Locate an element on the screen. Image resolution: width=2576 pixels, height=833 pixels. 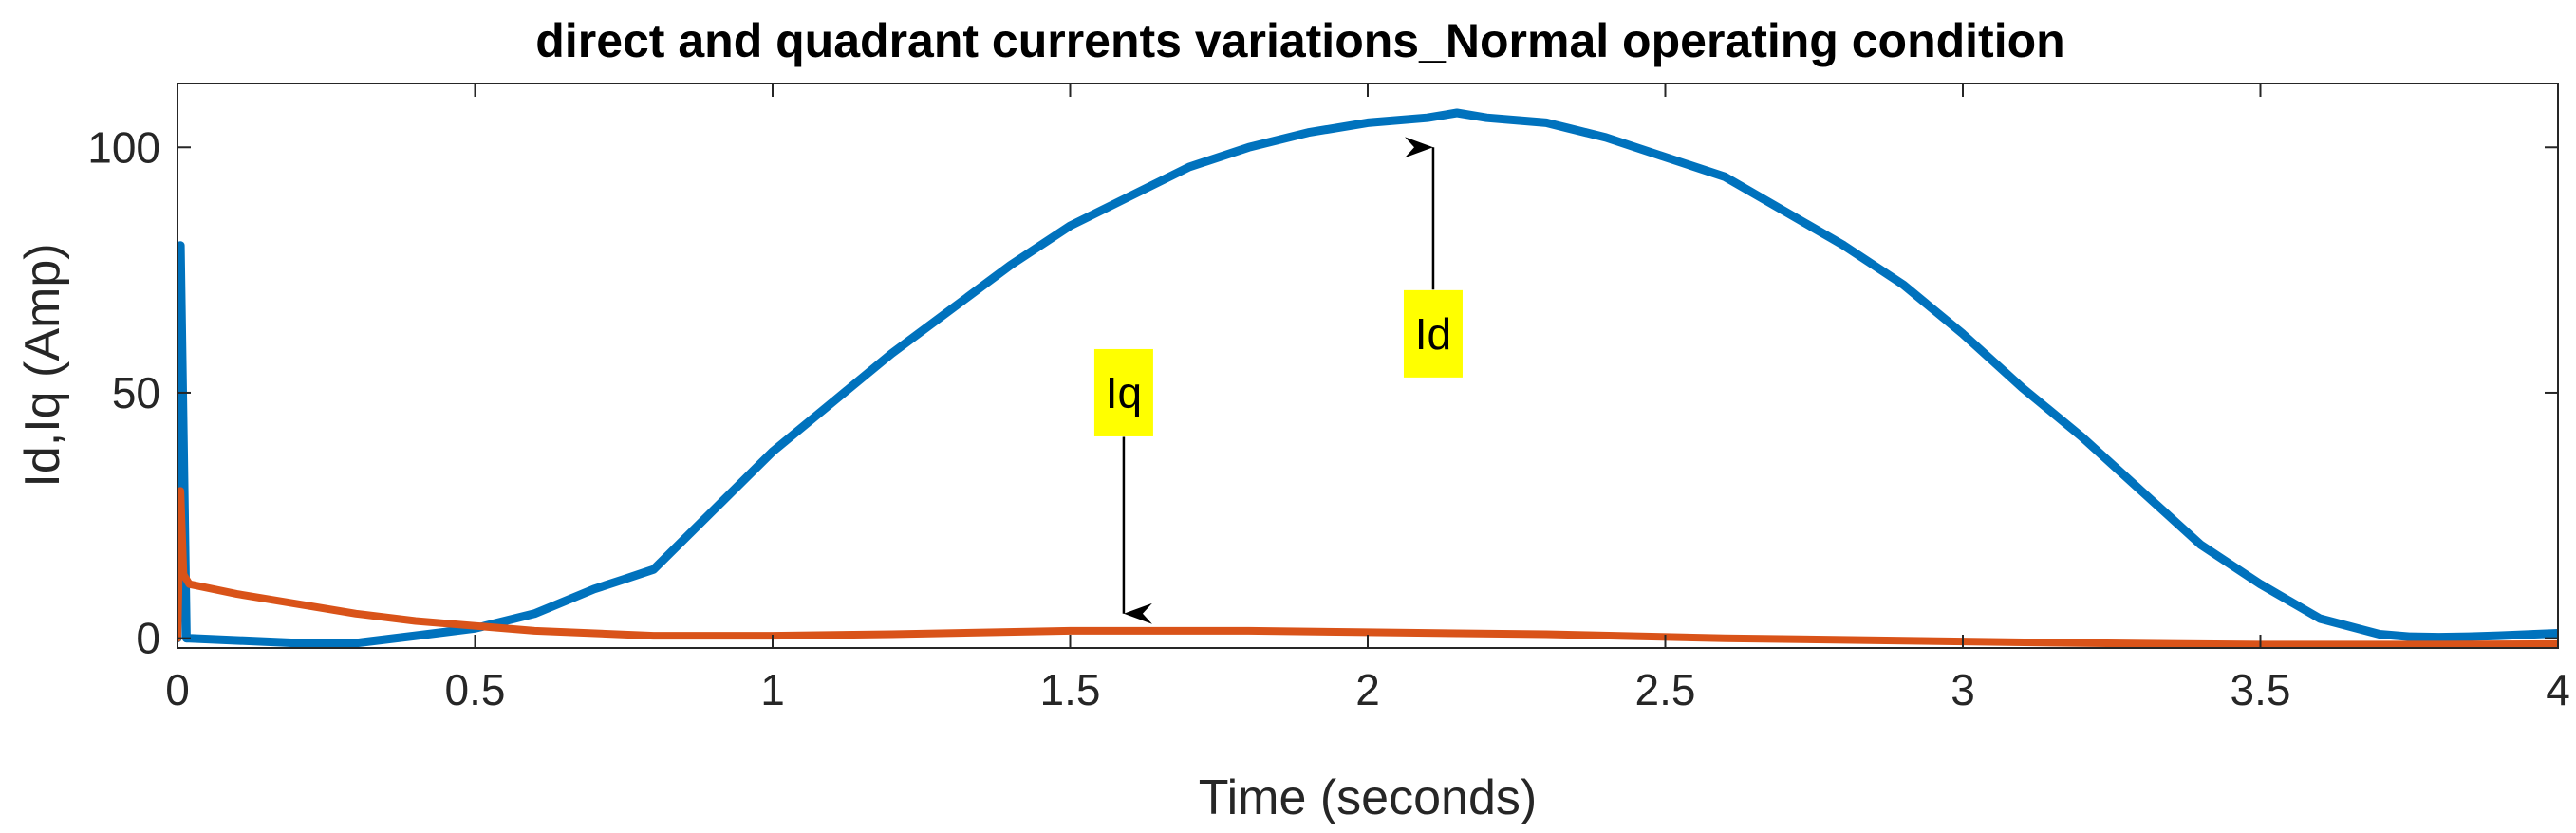
annotation-label-iq: Iq is located at coordinates (1124, 392).